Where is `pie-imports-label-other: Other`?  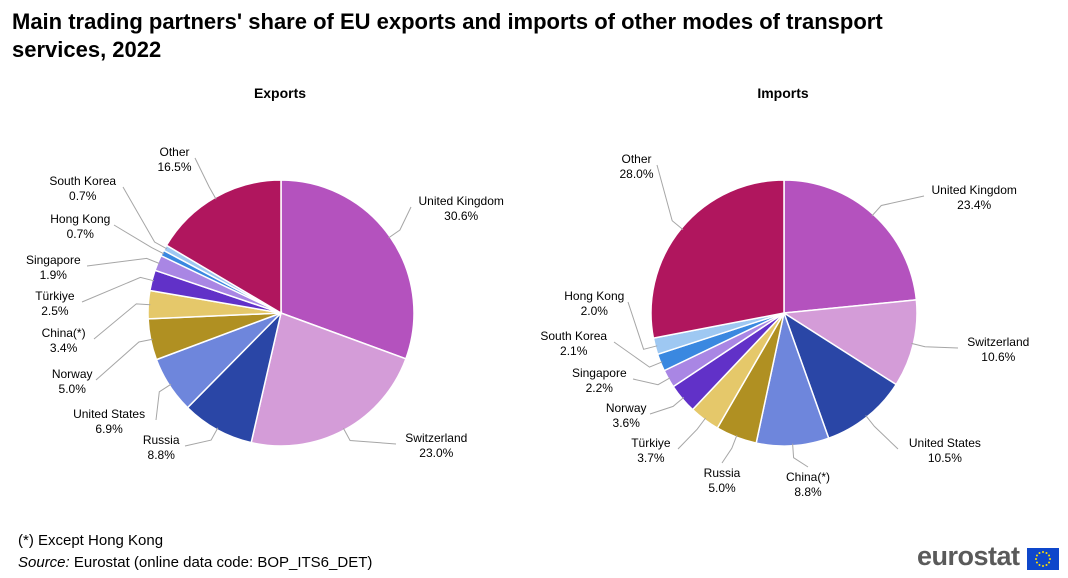
pie-imports-label-other: Other is located at coordinates (636, 159).